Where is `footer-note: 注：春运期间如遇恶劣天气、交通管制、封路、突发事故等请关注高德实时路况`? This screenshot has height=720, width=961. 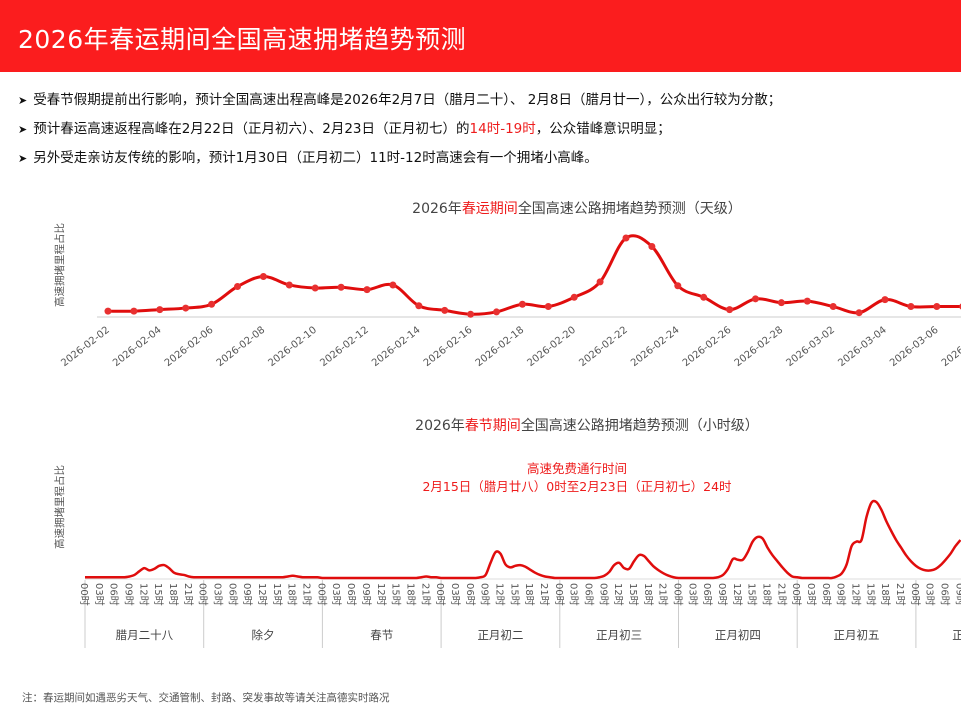
footer-note: 注：春运期间如遇恶劣天气、交通管制、封路、突发事故等请关注高德实时路况 is located at coordinates (206, 698).